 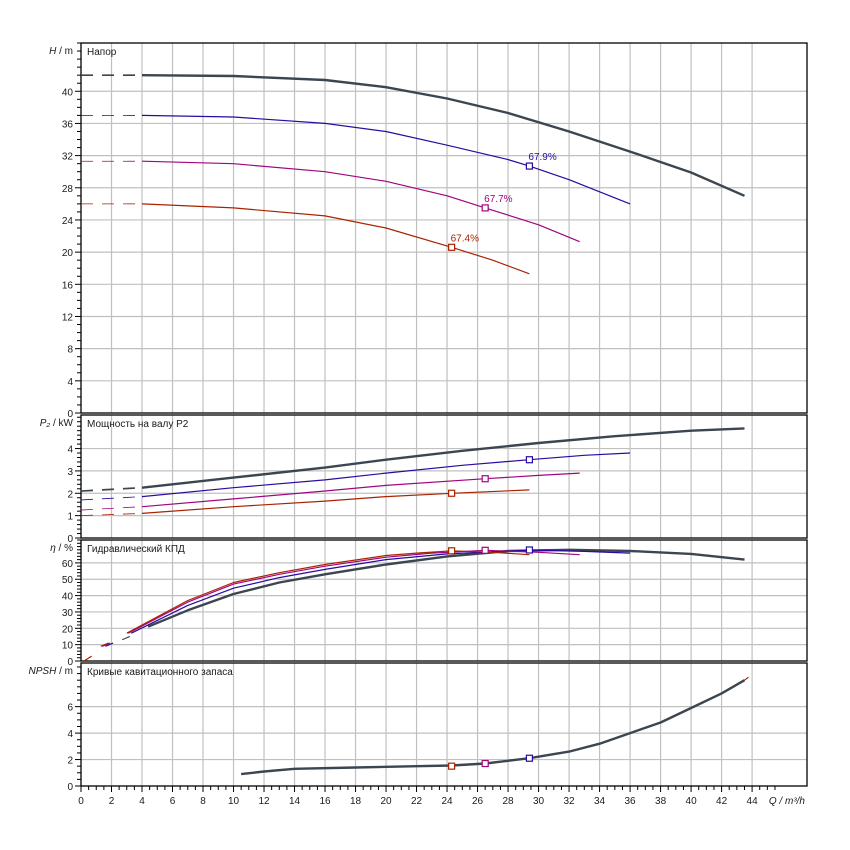 What do you see at coordinates (112, 801) in the screenshot?
I see `x-tick-label: 2` at bounding box center [112, 801].